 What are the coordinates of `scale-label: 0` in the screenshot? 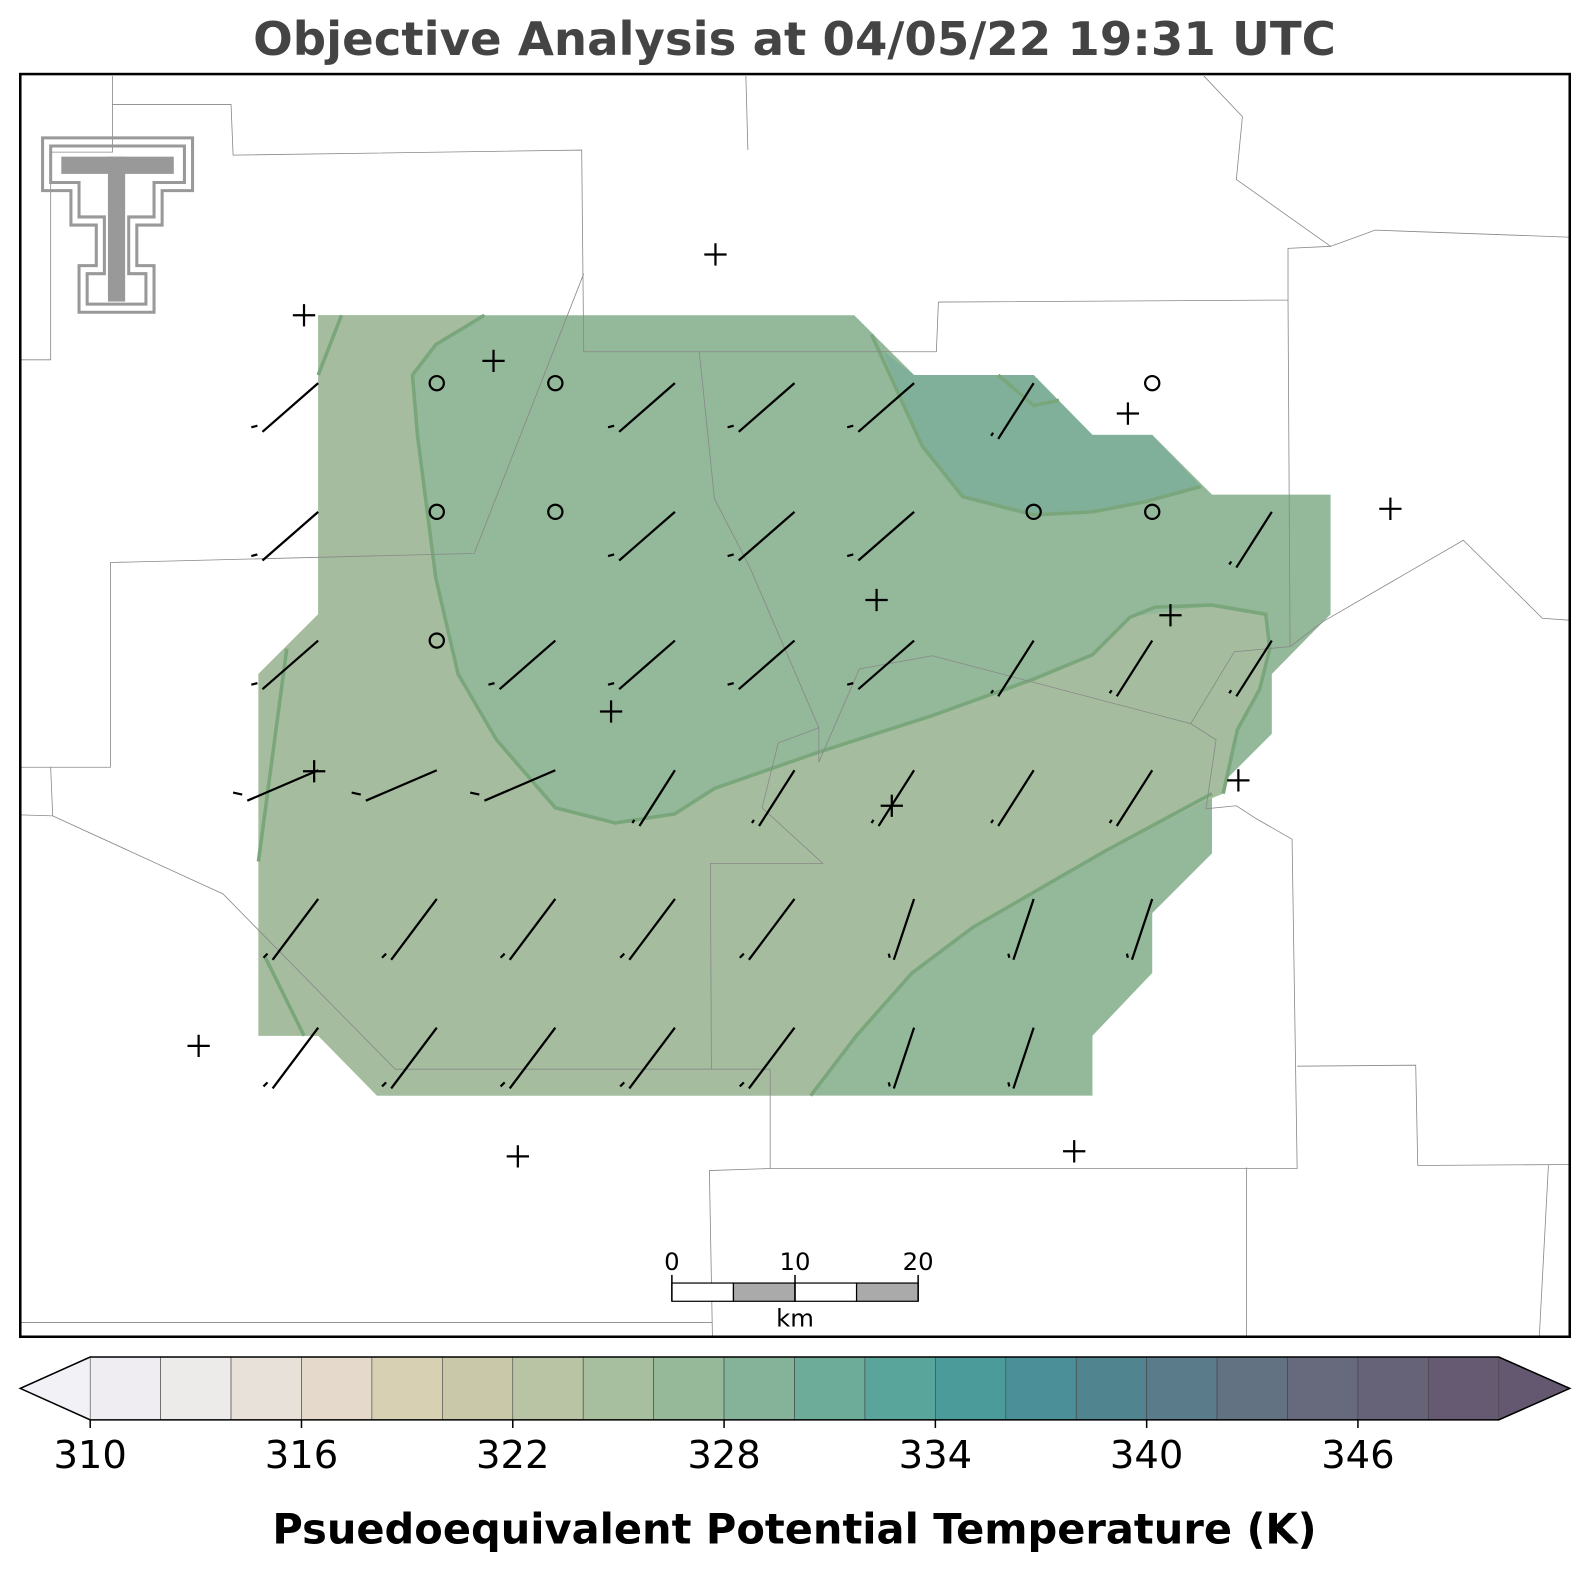 It's located at (671, 1261).